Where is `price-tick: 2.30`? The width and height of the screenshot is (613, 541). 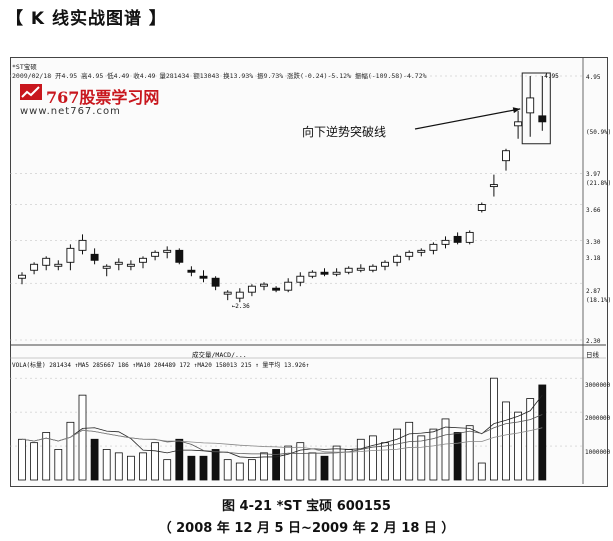
price-tick: 2.30 is located at coordinates (593, 341).